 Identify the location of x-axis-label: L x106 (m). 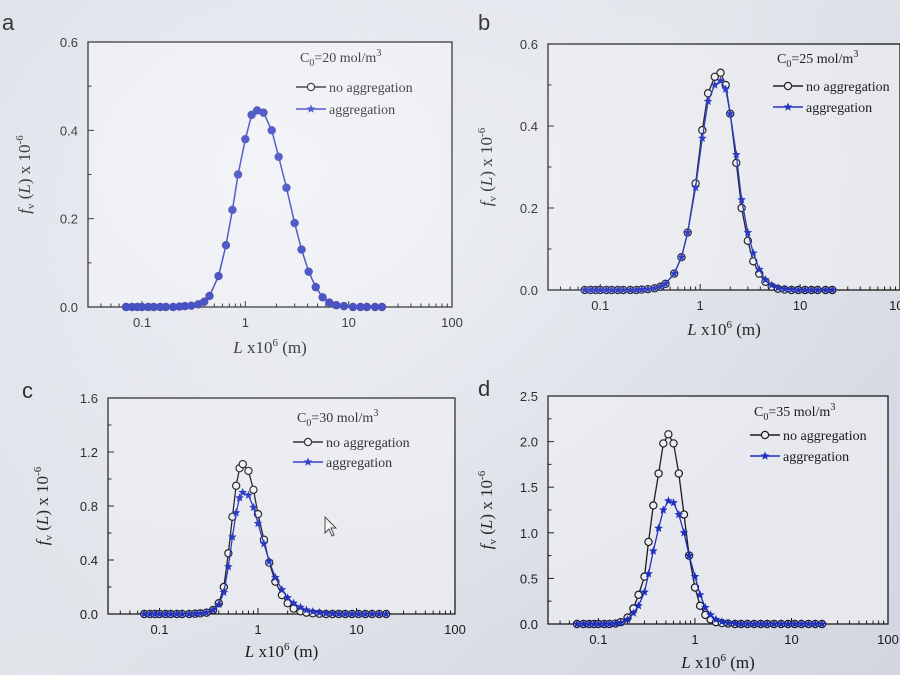
(269, 347).